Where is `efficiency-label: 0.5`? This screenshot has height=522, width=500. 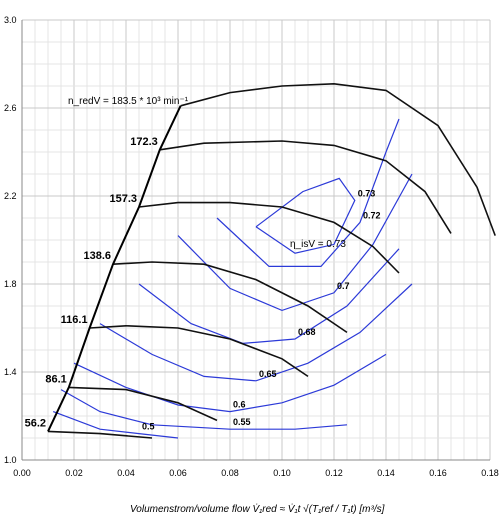
efficiency-label: 0.5 is located at coordinates (148, 427).